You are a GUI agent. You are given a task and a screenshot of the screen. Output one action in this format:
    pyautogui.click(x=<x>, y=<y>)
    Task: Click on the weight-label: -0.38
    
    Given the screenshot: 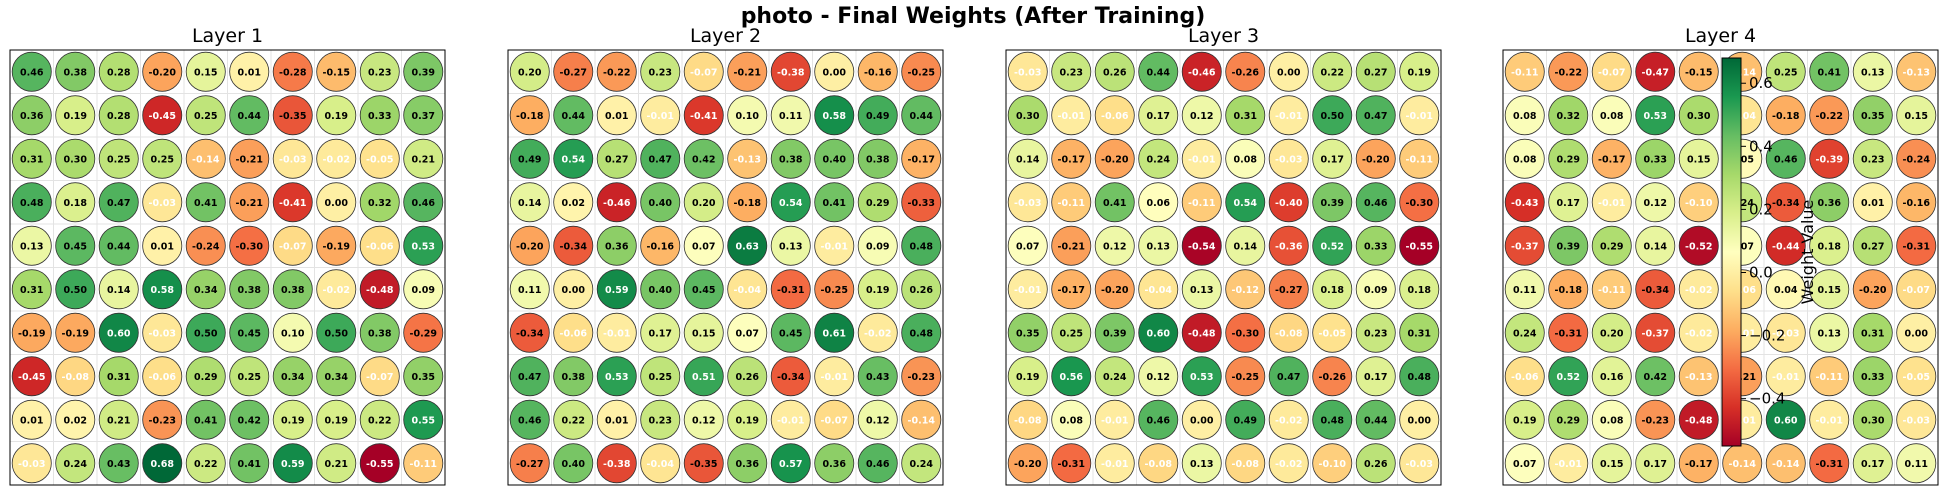 What is the action you would take?
    pyautogui.click(x=791, y=72)
    